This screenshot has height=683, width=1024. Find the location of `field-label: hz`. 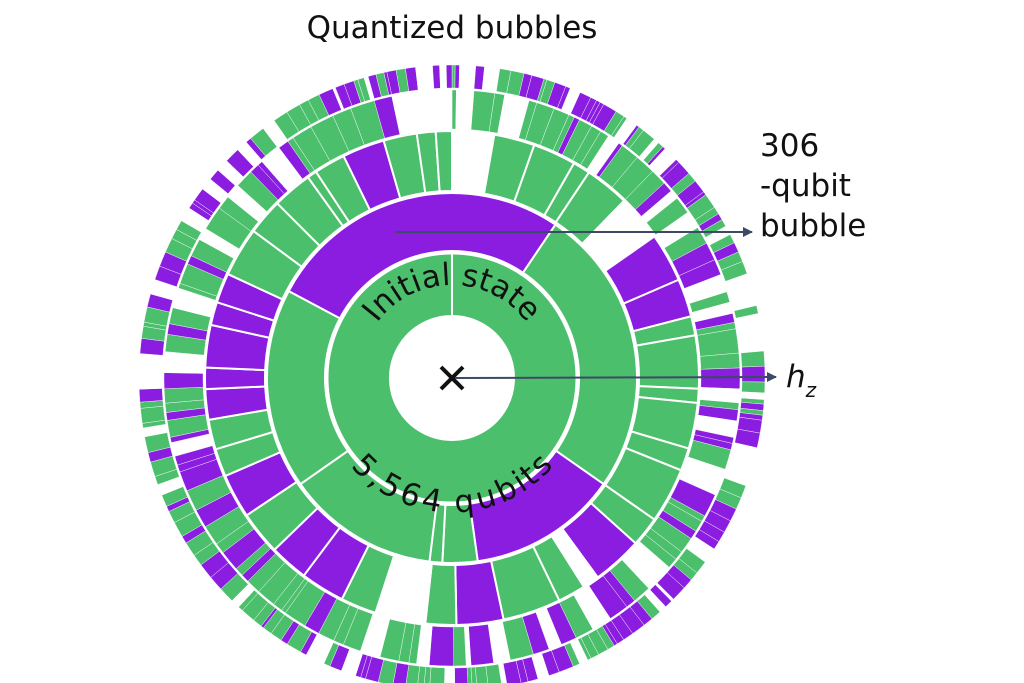

field-label: hz is located at coordinates (801, 380).